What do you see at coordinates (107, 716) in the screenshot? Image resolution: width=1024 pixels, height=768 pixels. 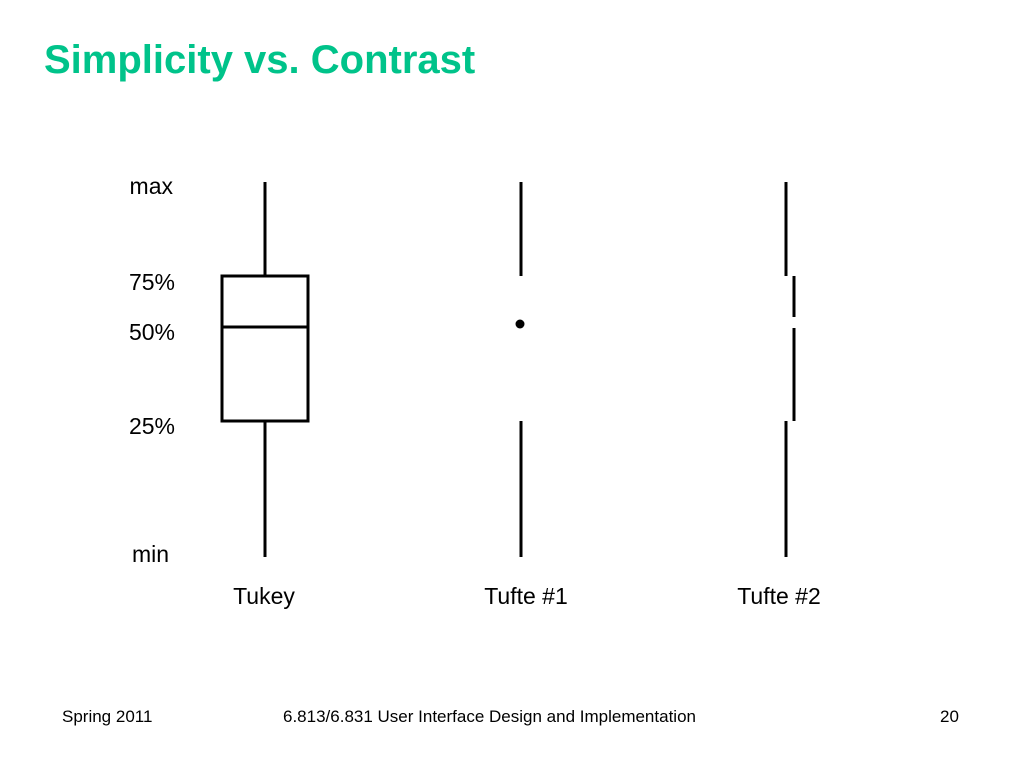 I see `footer-term: Spring 2011` at bounding box center [107, 716].